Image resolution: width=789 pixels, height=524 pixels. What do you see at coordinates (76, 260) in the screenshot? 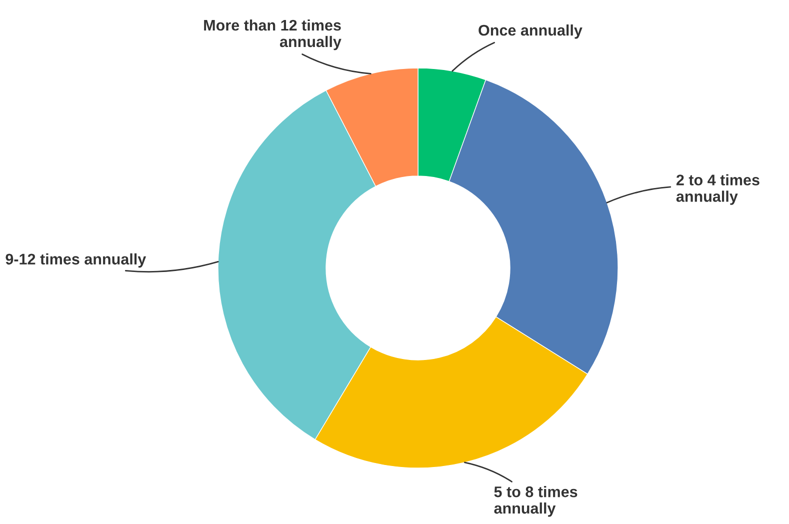
I see `slice-label: 9-12 times annually` at bounding box center [76, 260].